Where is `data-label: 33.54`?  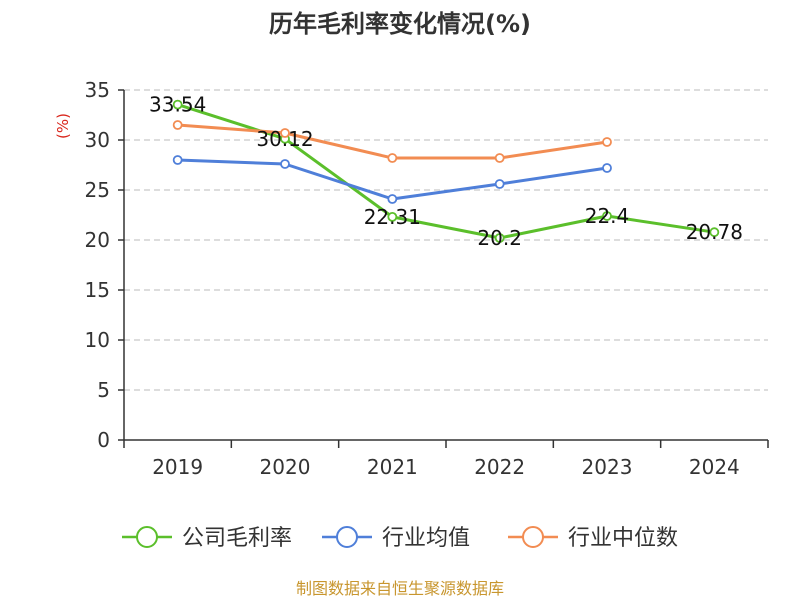 data-label: 33.54 is located at coordinates (177, 105).